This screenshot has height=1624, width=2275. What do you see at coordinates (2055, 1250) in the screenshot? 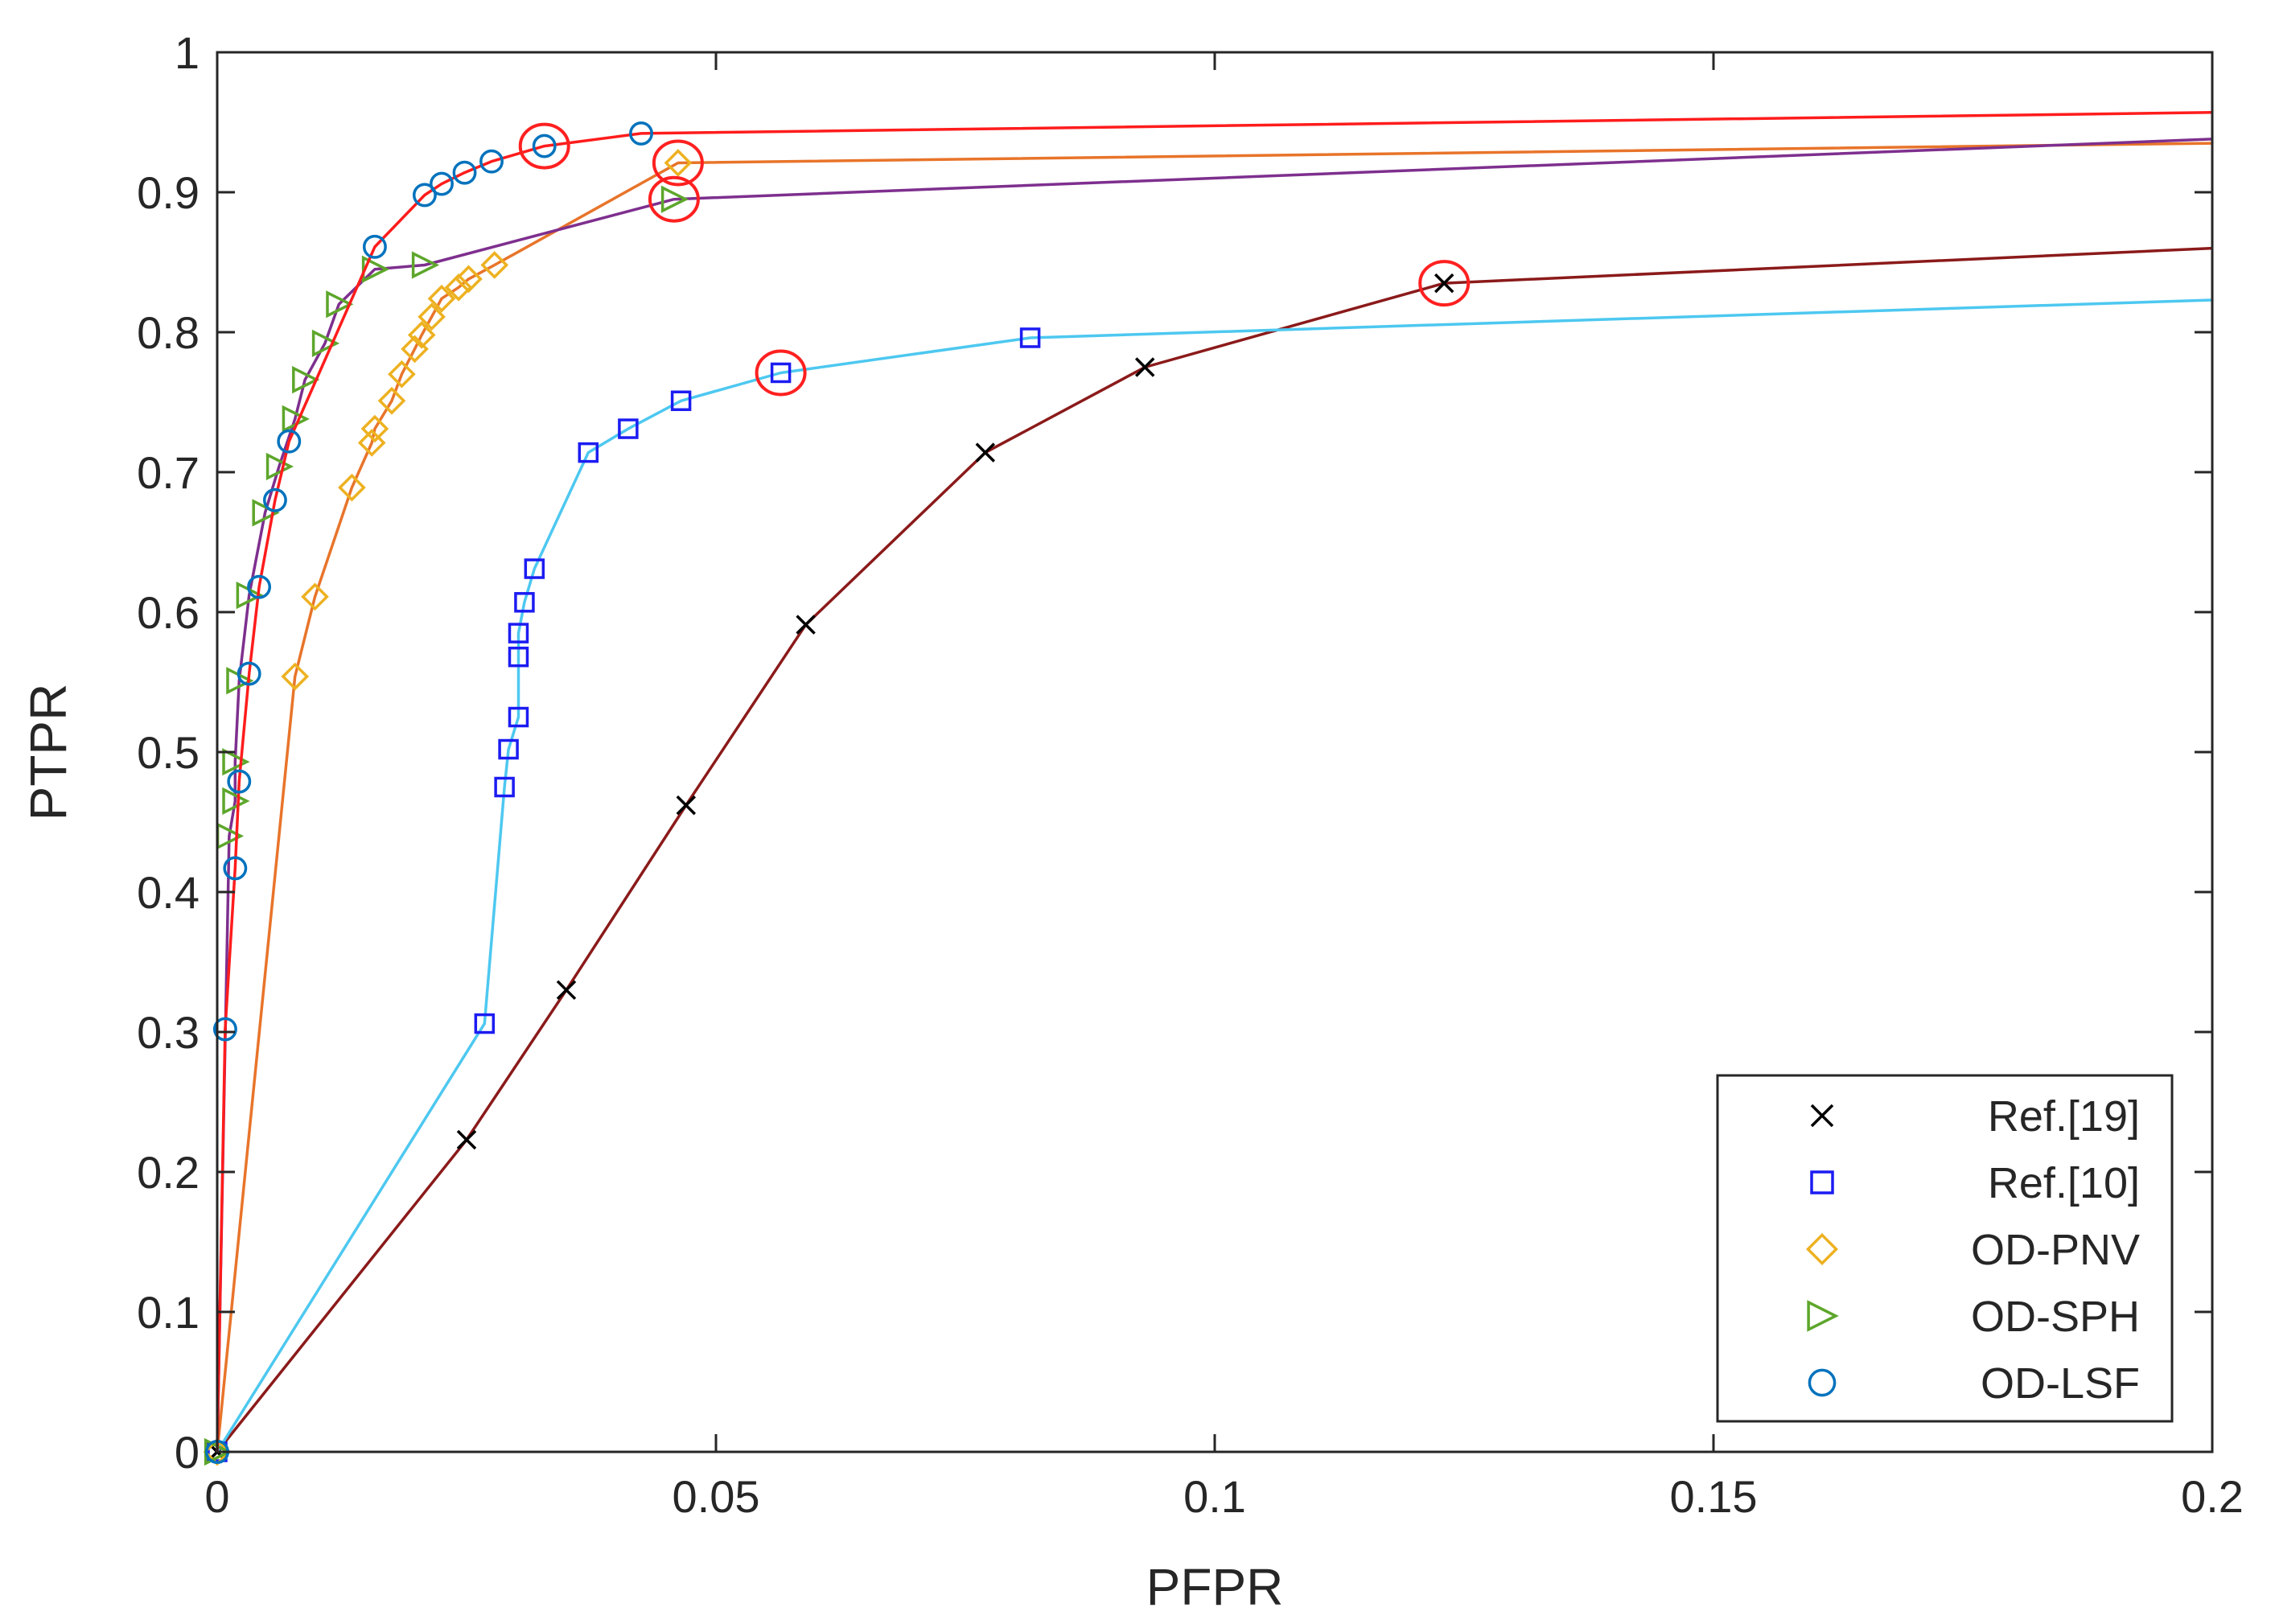
I see `legend-label: OD-PNV` at bounding box center [2055, 1250].